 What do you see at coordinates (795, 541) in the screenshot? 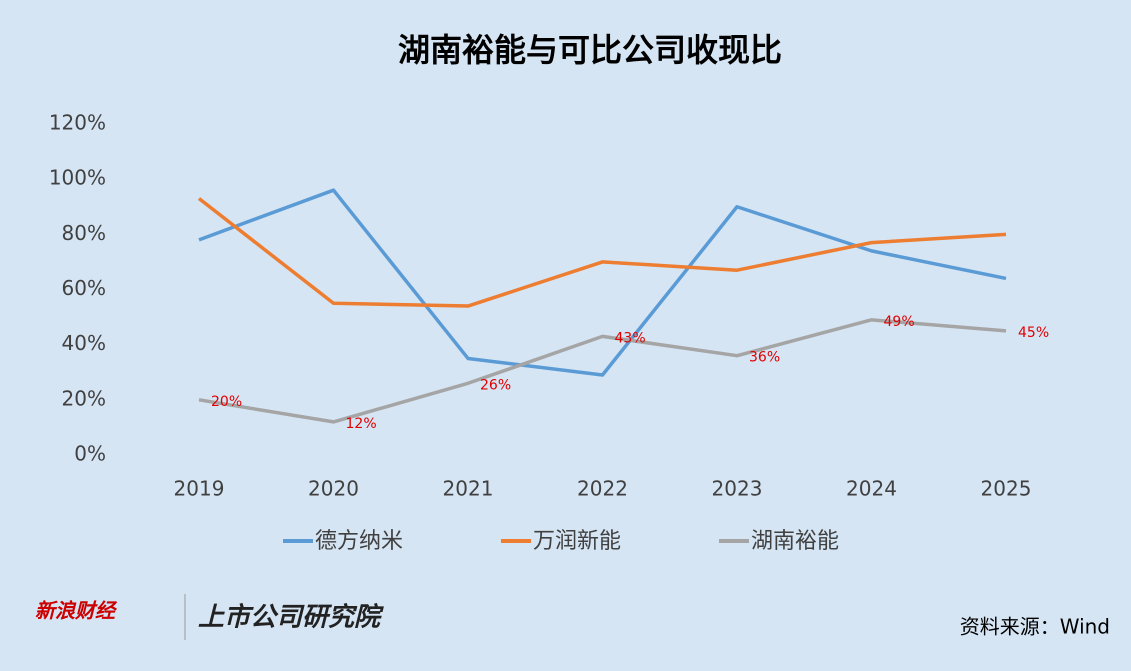
I see `legend-label: 湖南裕能` at bounding box center [795, 541].